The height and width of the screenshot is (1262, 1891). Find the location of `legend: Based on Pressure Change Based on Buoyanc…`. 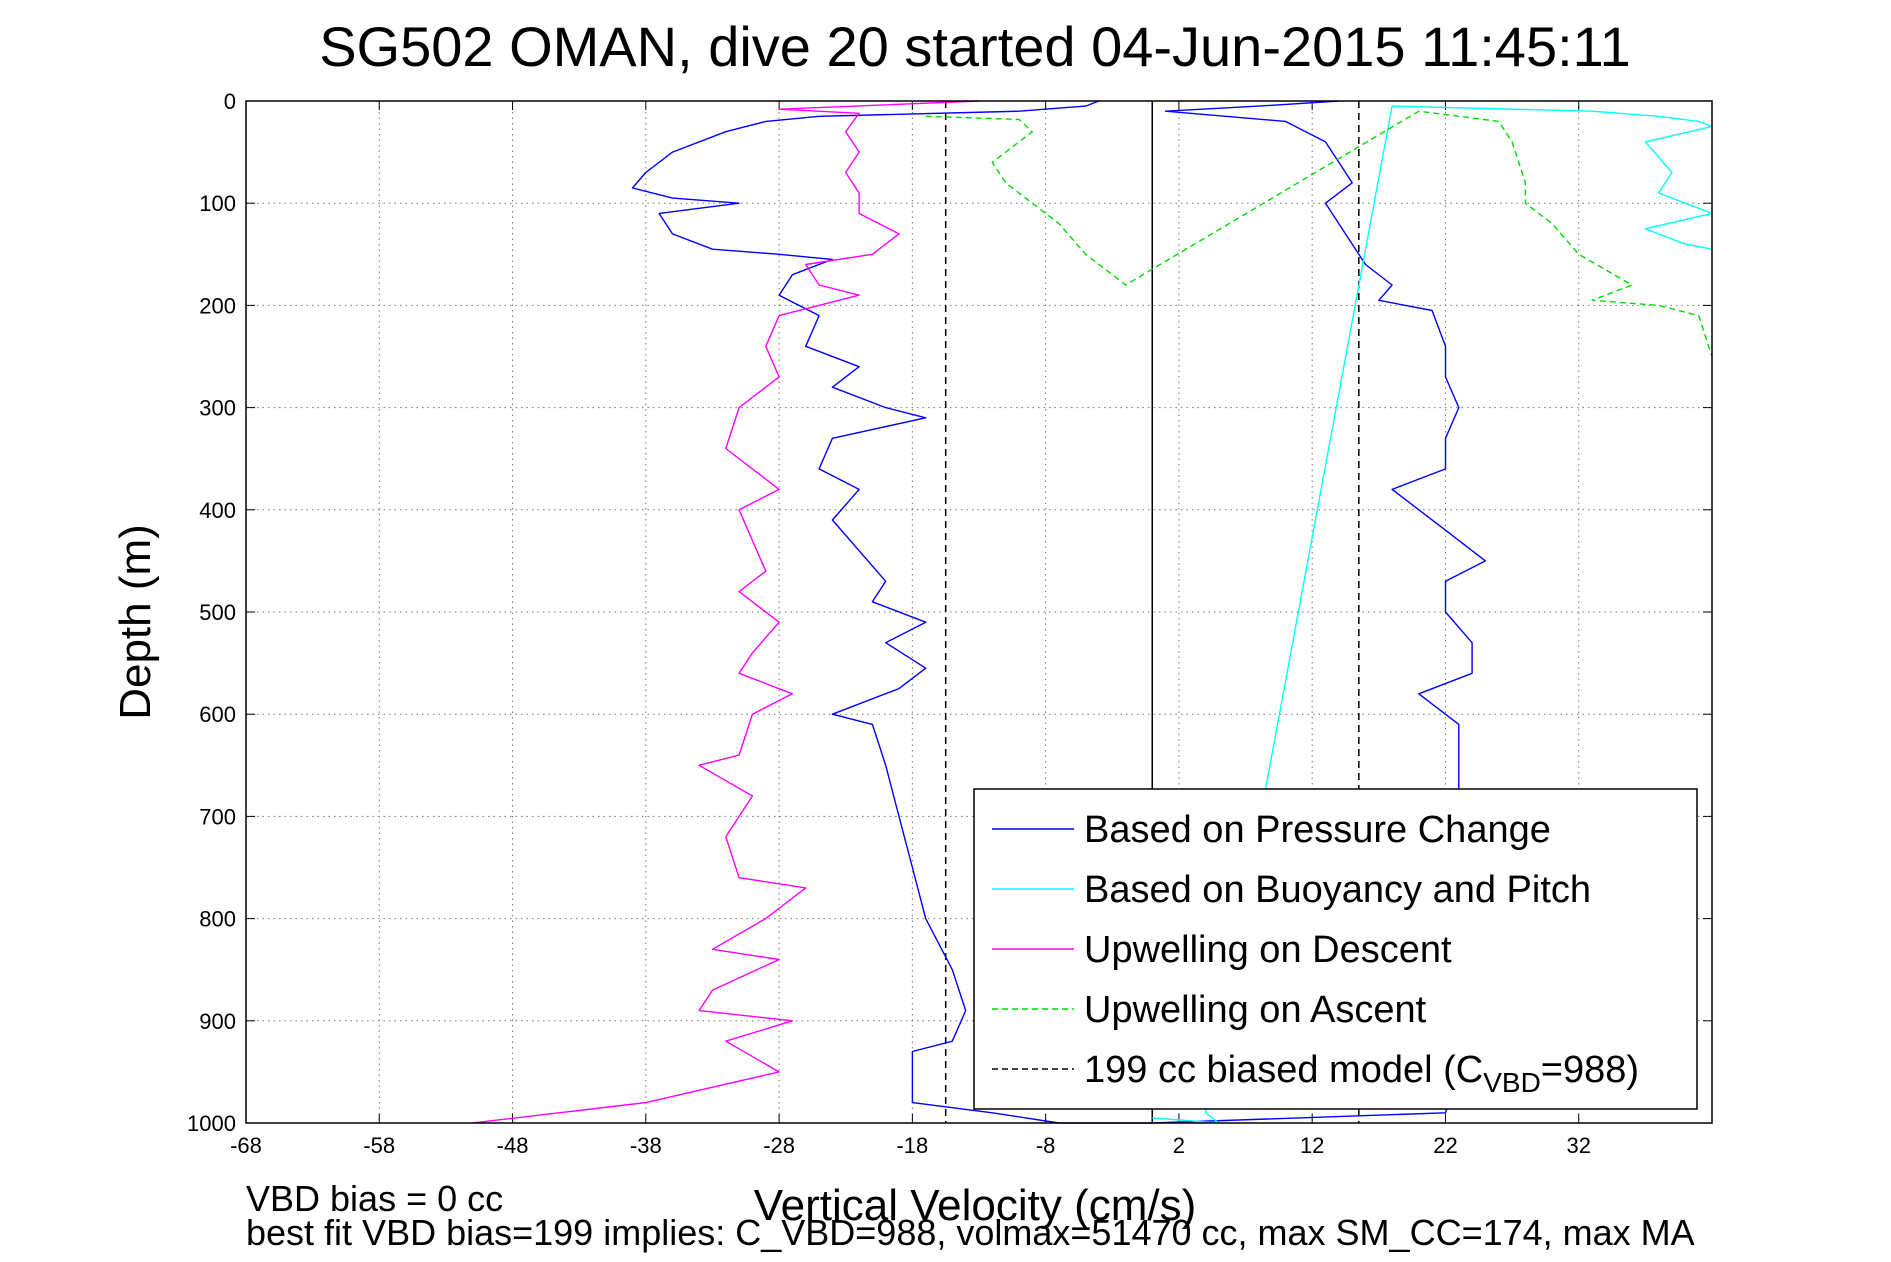

legend: Based on Pressure Change Based on Buoyanc… is located at coordinates (1335, 949).